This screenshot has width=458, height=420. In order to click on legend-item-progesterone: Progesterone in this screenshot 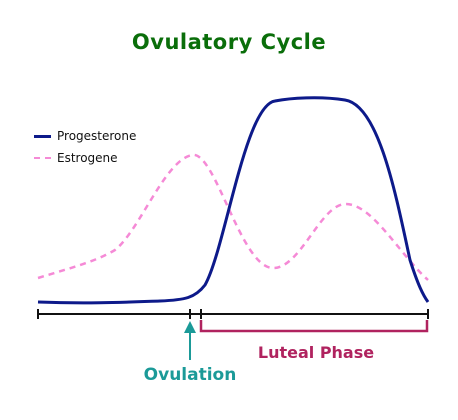, I will do `click(85, 136)`.